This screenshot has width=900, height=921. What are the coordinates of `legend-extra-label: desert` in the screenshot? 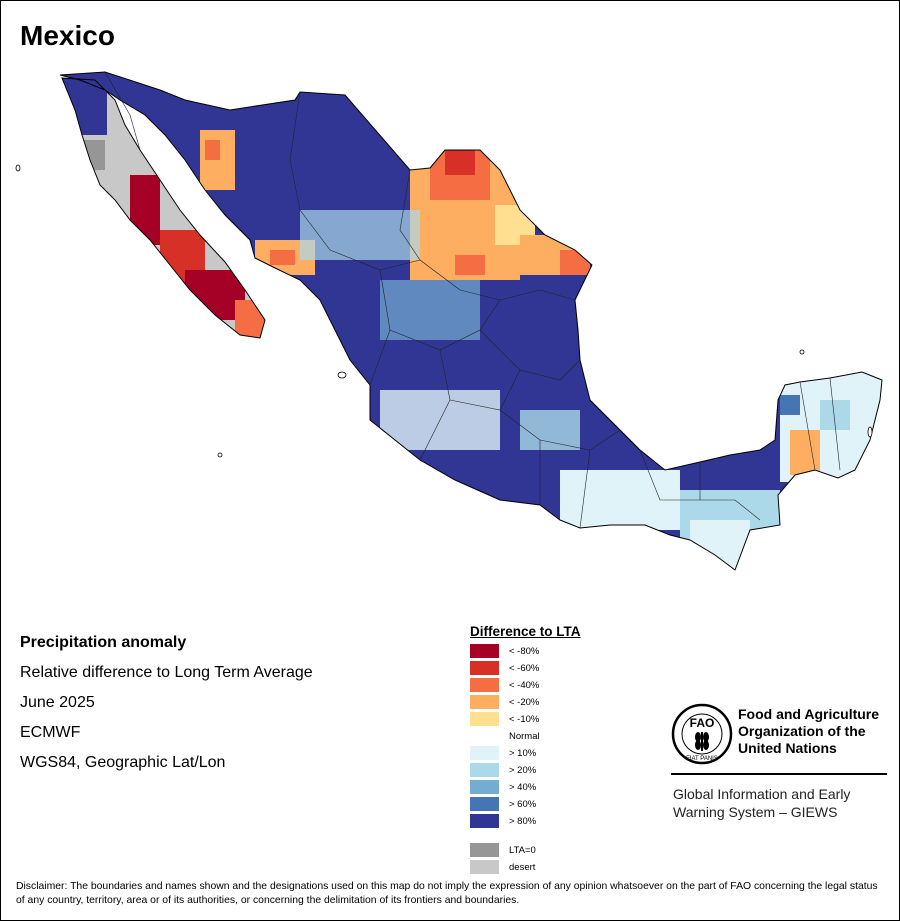 It's located at (522, 867).